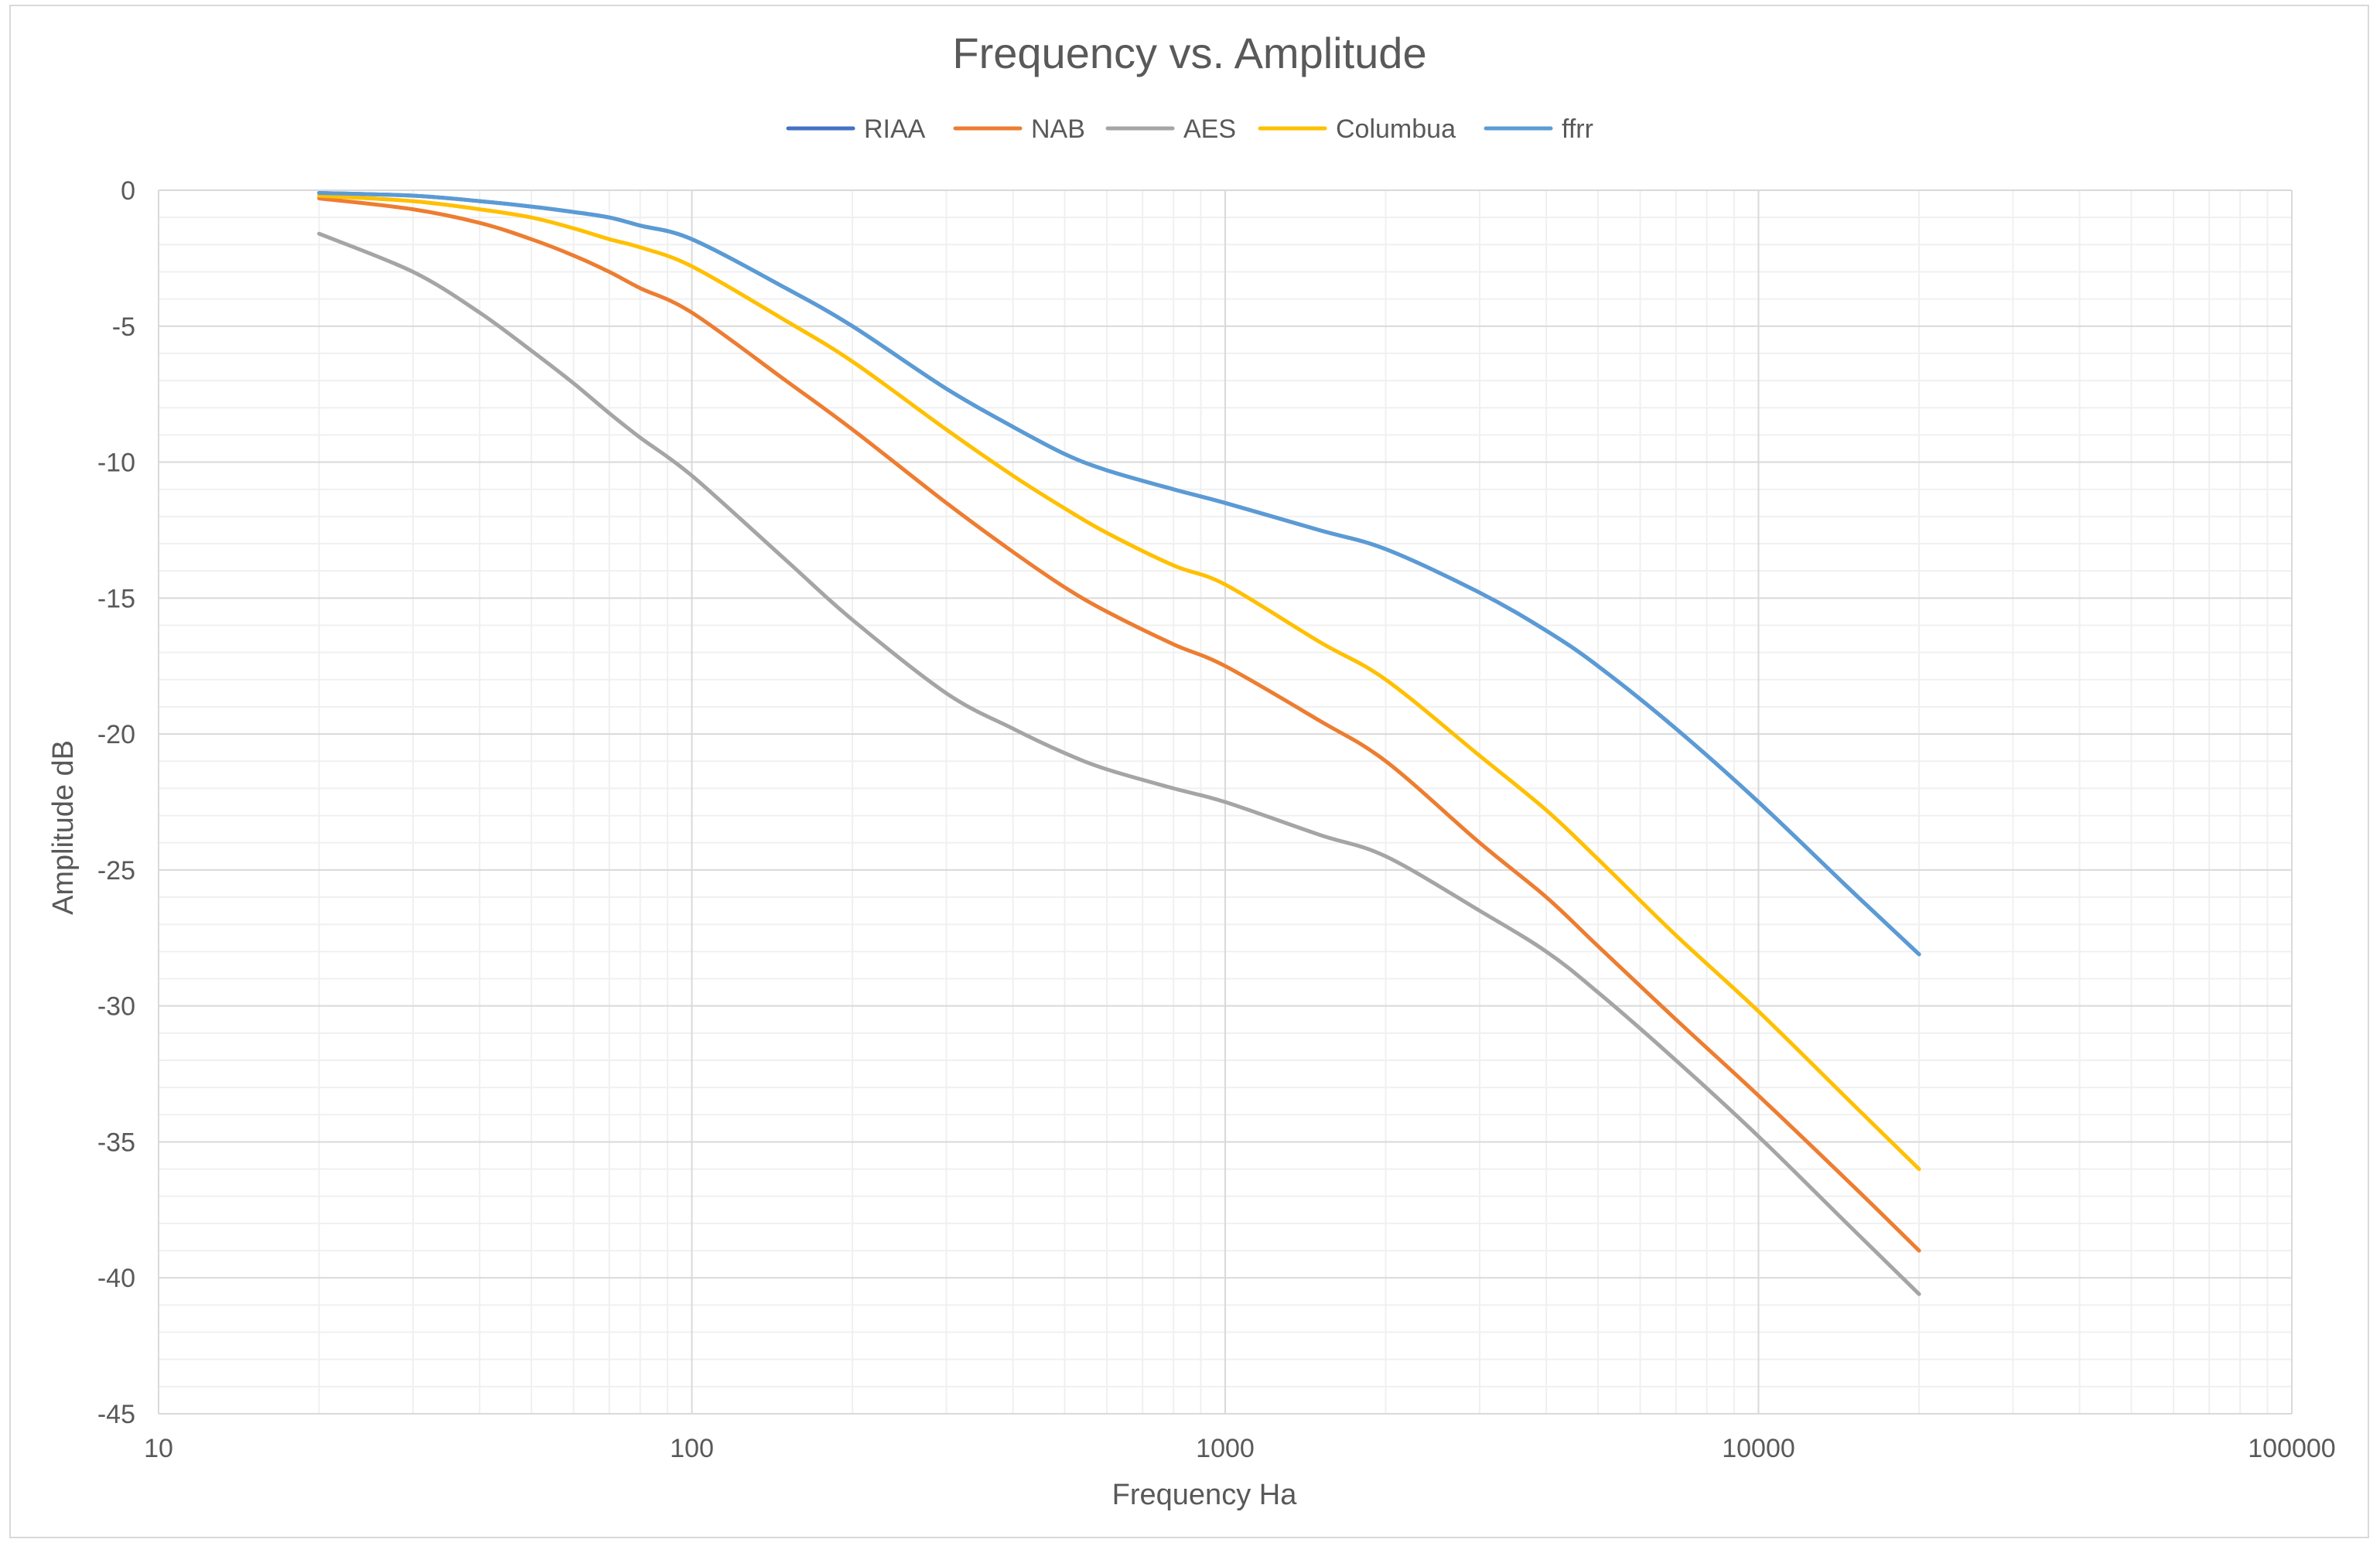 The height and width of the screenshot is (1546, 2380). What do you see at coordinates (116, 598) in the screenshot?
I see `y-tick-label: -15` at bounding box center [116, 598].